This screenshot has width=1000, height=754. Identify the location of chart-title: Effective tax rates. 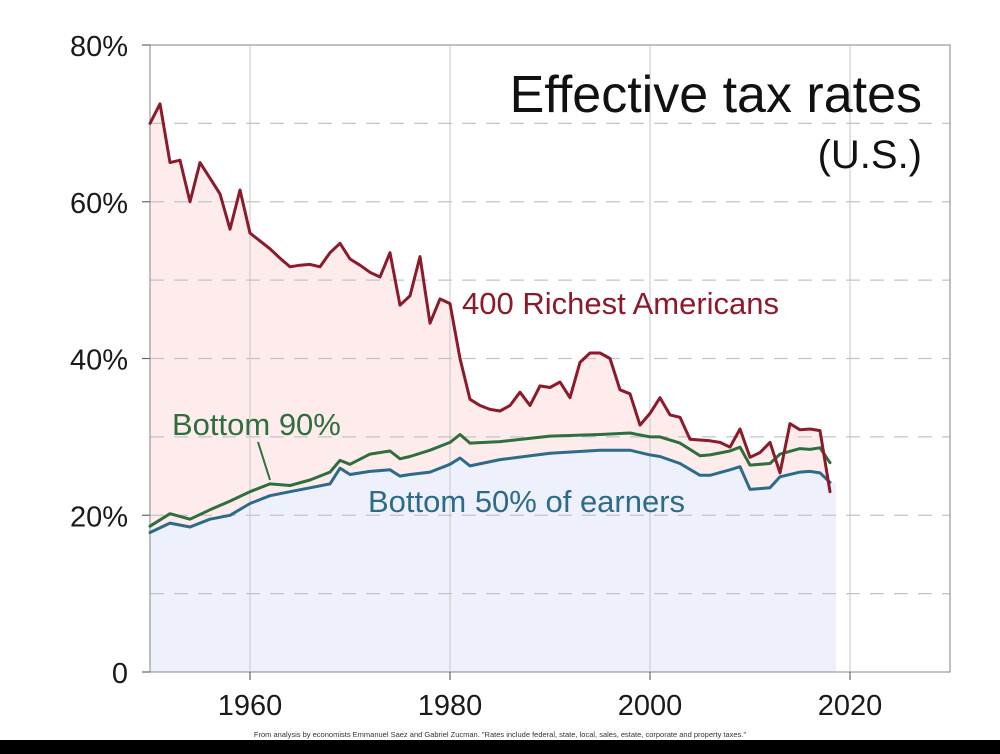
(716, 95).